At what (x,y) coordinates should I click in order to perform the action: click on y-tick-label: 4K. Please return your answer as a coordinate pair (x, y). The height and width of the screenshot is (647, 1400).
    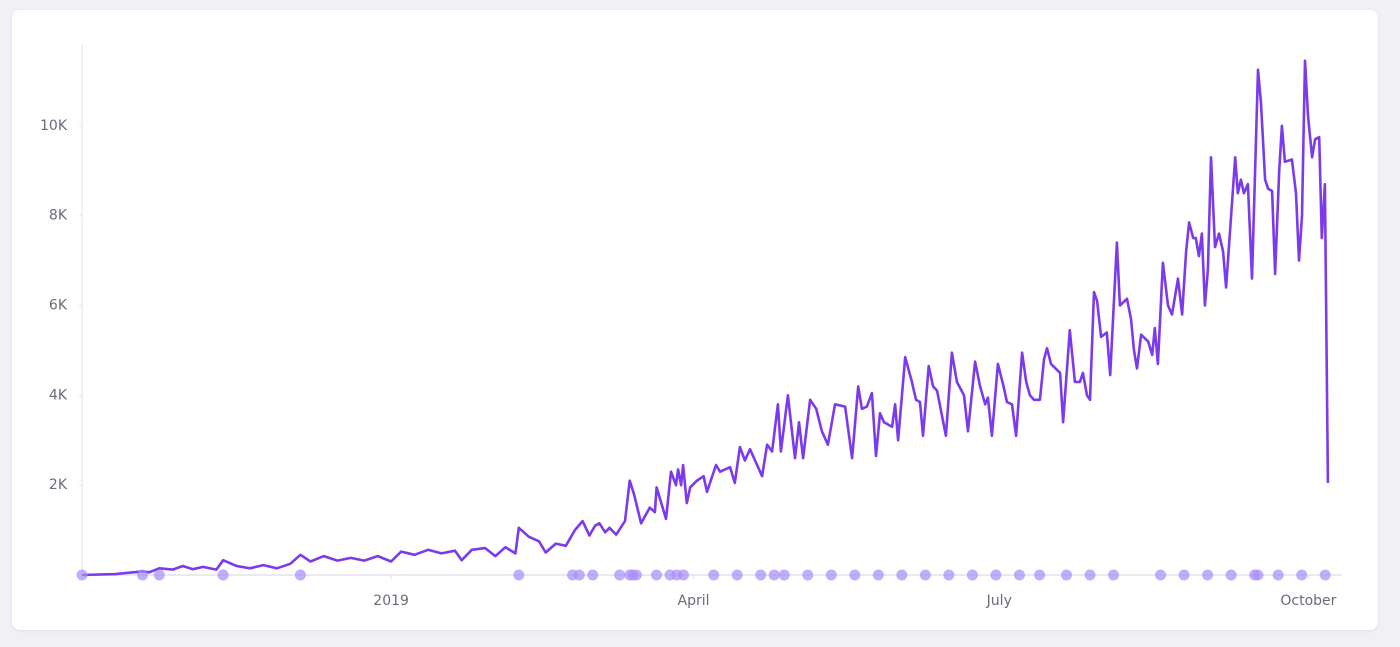
    Looking at the image, I should click on (58, 395).